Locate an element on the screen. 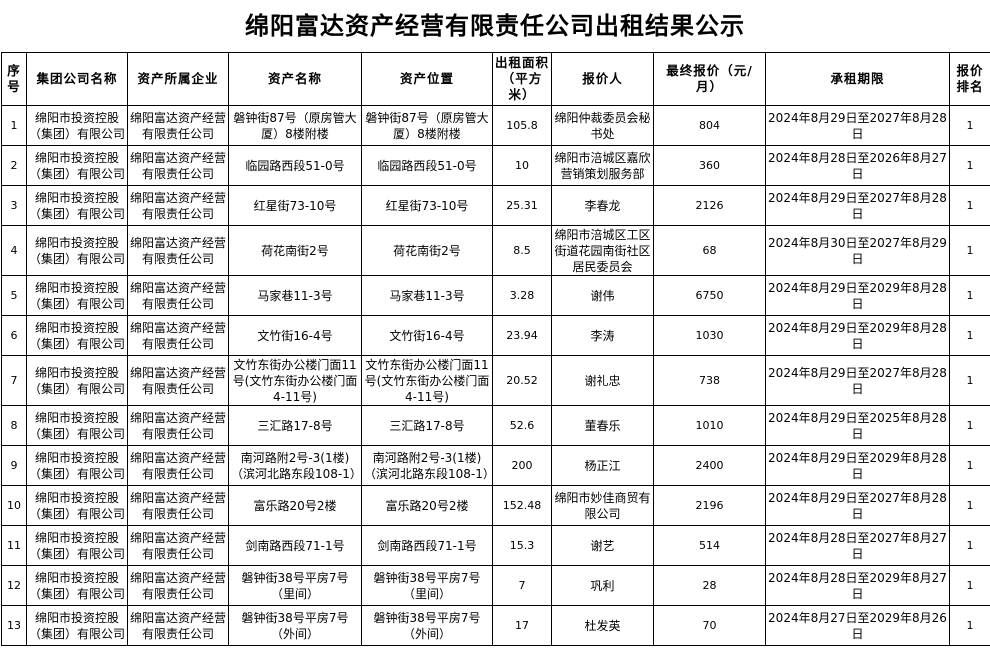 This screenshot has height=653, width=990. cell-bidder: 李春龙 is located at coordinates (602, 205).